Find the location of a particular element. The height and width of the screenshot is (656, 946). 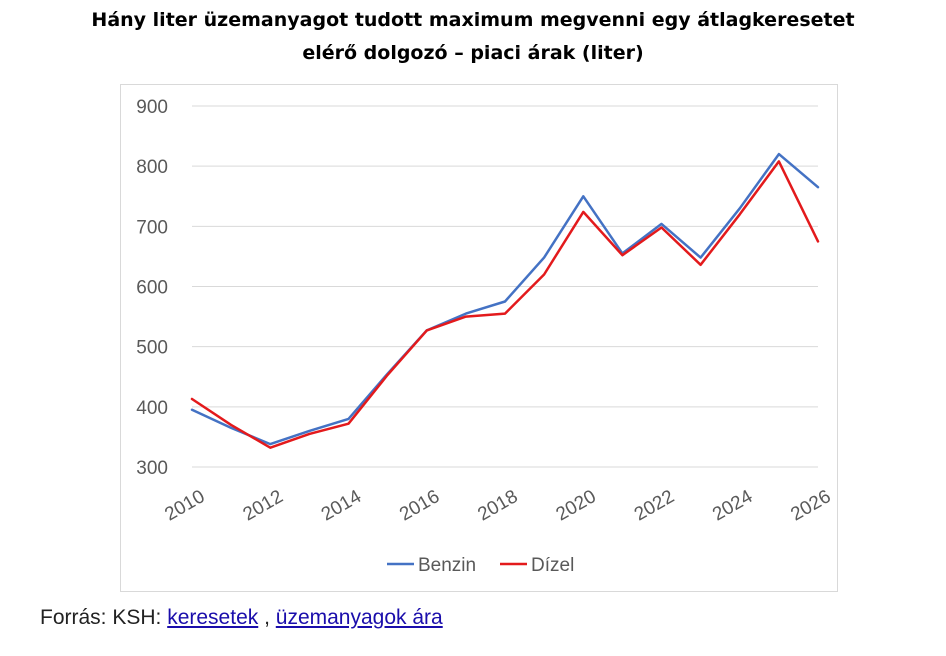

source-link-keresetek: keresetek is located at coordinates (213, 617).